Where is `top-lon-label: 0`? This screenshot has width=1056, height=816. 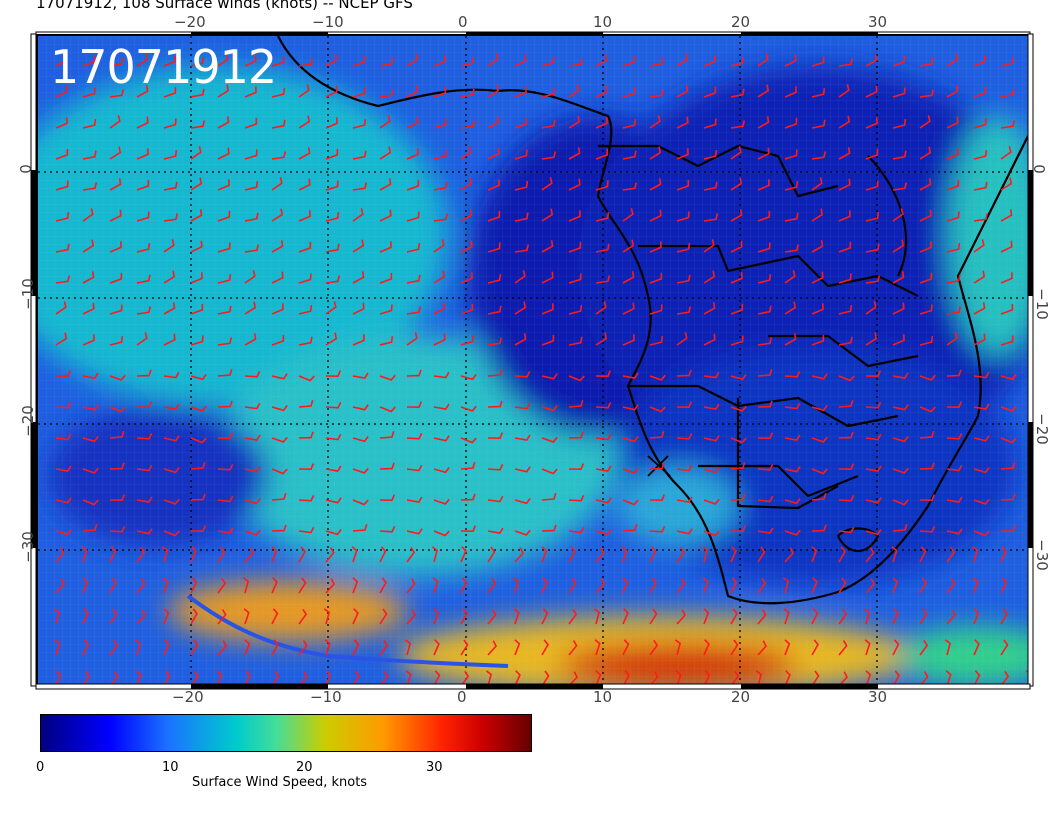 top-lon-label: 0 is located at coordinates (463, 22).